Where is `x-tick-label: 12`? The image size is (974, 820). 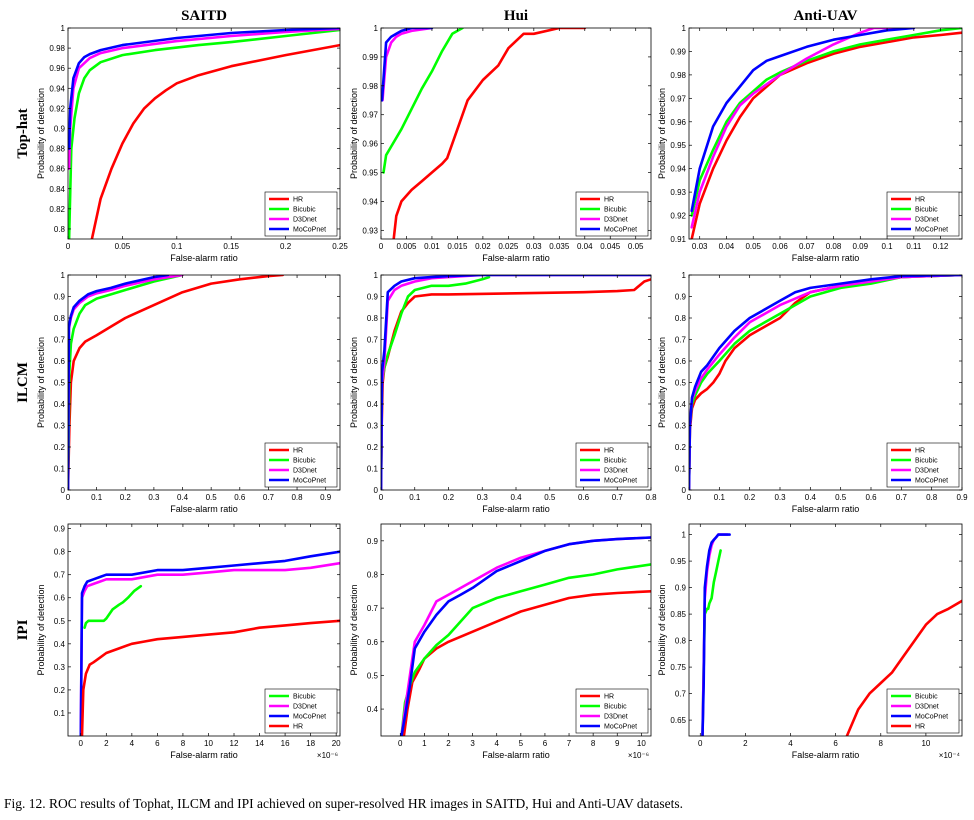
x-tick-label: 12 is located at coordinates (234, 743).